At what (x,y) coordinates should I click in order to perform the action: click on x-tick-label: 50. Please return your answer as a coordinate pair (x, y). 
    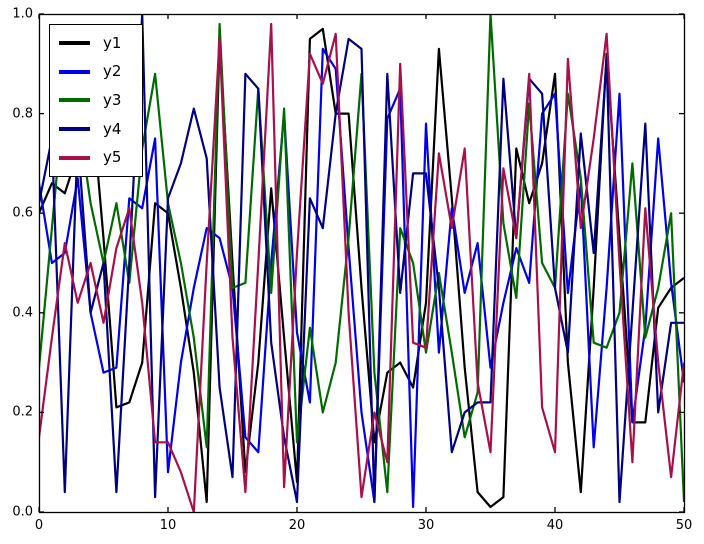
    Looking at the image, I should click on (684, 525).